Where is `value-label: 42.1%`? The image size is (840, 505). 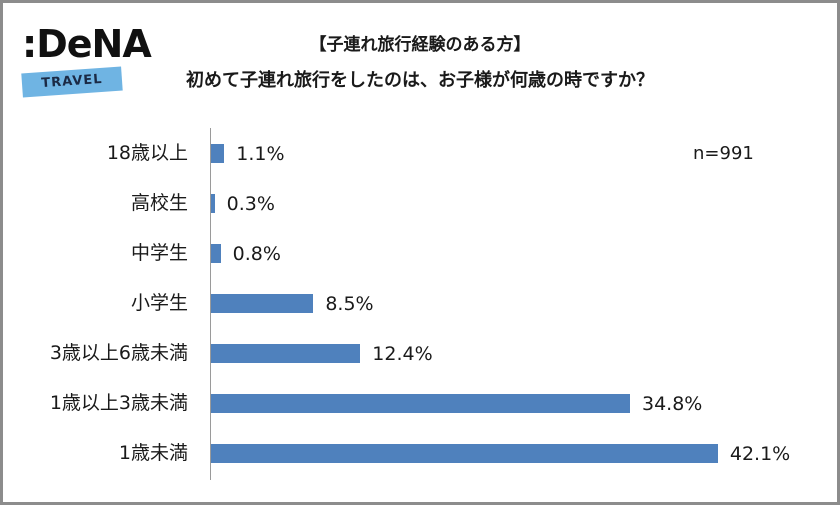 value-label: 42.1% is located at coordinates (760, 454).